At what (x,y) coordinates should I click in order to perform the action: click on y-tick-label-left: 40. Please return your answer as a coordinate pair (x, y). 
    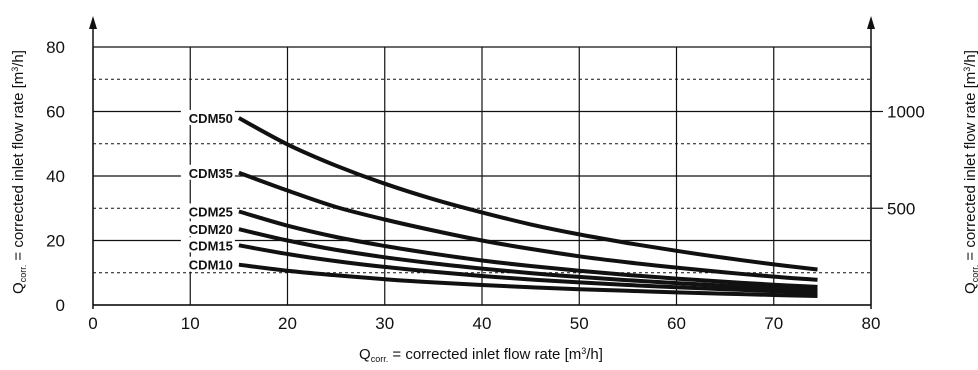
    Looking at the image, I should click on (55, 176).